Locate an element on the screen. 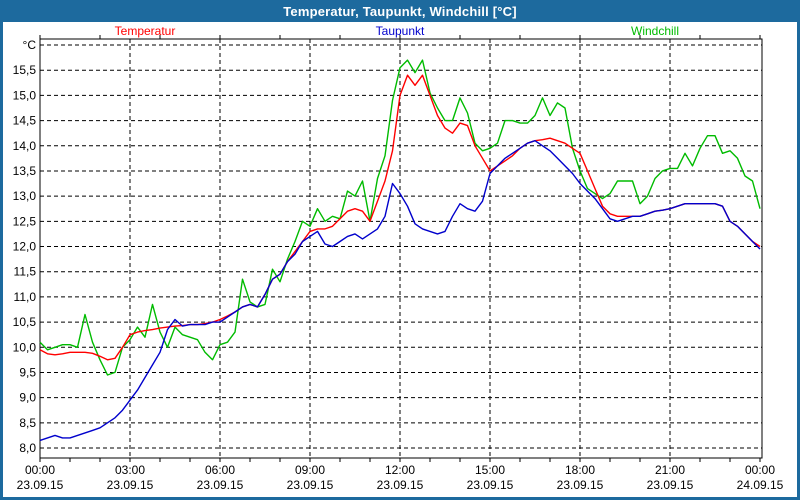 The image size is (800, 500). y-axis-label: 8,5 is located at coordinates (27, 423).